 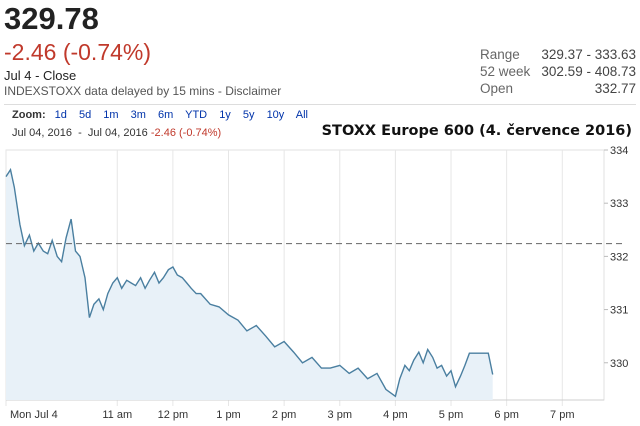 What do you see at coordinates (275, 115) in the screenshot?
I see `zoom-10y-button: 10y` at bounding box center [275, 115].